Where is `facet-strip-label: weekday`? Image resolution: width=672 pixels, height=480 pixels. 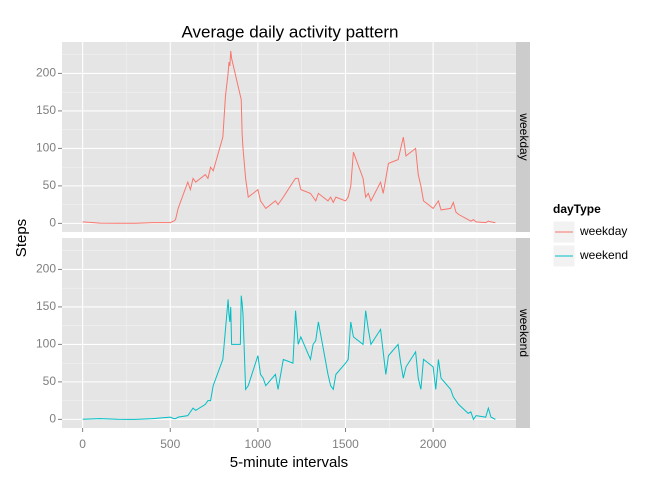 facet-strip-label: weekday is located at coordinates (524, 136).